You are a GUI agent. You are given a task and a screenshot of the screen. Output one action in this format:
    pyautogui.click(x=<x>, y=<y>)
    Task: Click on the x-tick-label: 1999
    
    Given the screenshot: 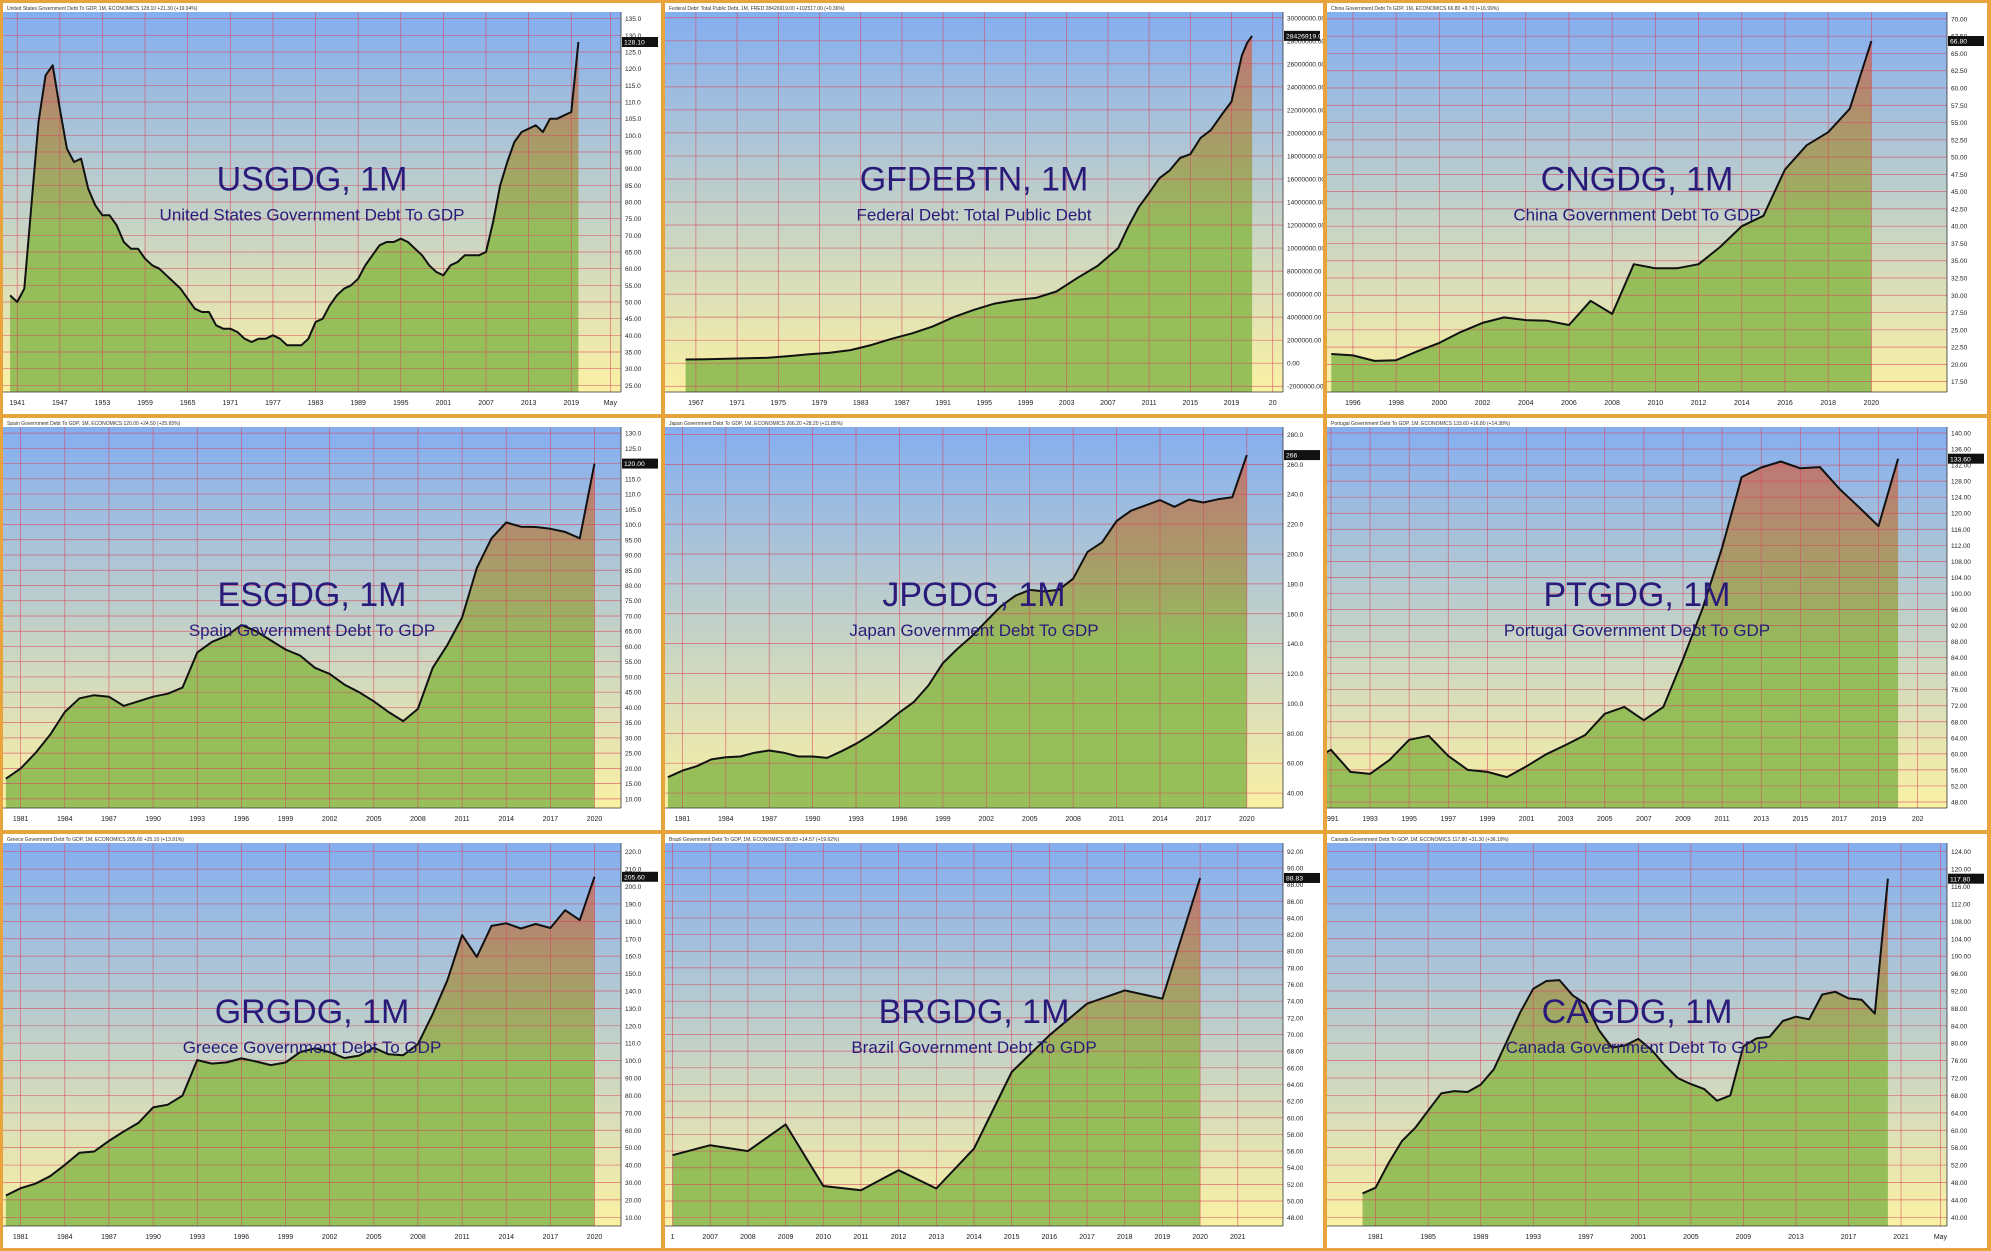 What is the action you would take?
    pyautogui.click(x=1026, y=403)
    